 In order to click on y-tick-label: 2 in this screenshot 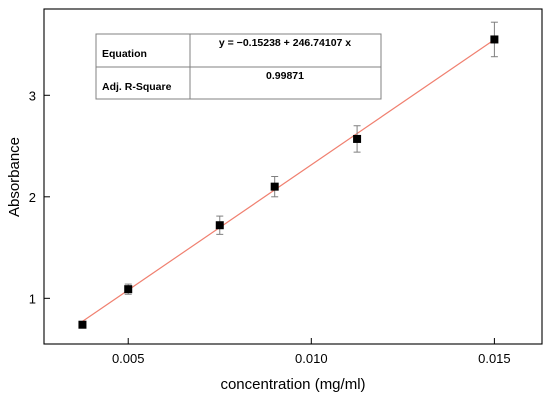, I will do `click(32, 197)`.